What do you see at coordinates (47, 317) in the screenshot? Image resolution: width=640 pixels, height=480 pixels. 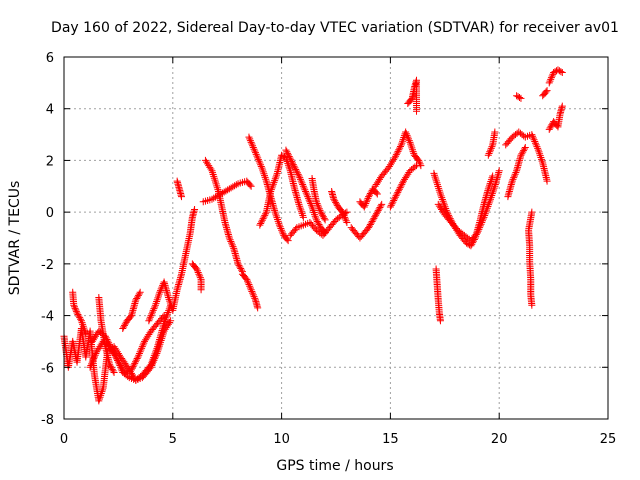 I see `y-tick-label: -4` at bounding box center [47, 317].